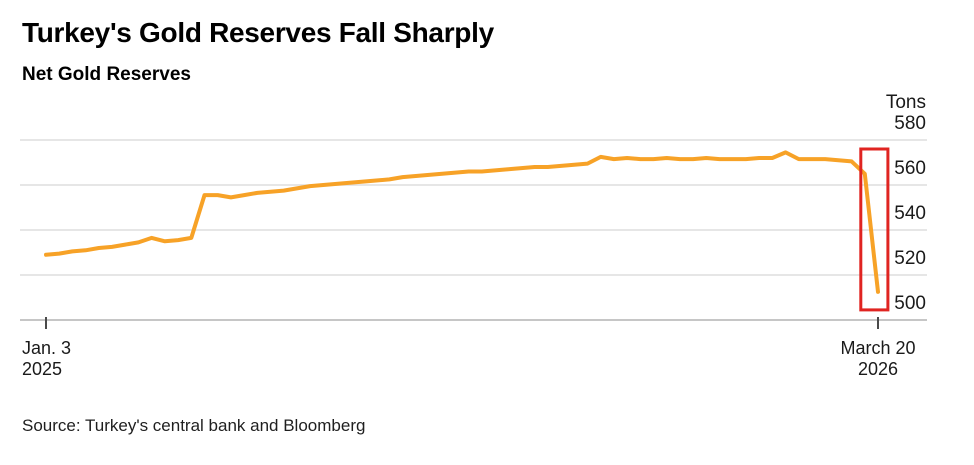 This screenshot has width=974, height=465. What do you see at coordinates (258, 32) in the screenshot?
I see `page-title: Turkey's Gold Reserves Fall Sharply` at bounding box center [258, 32].